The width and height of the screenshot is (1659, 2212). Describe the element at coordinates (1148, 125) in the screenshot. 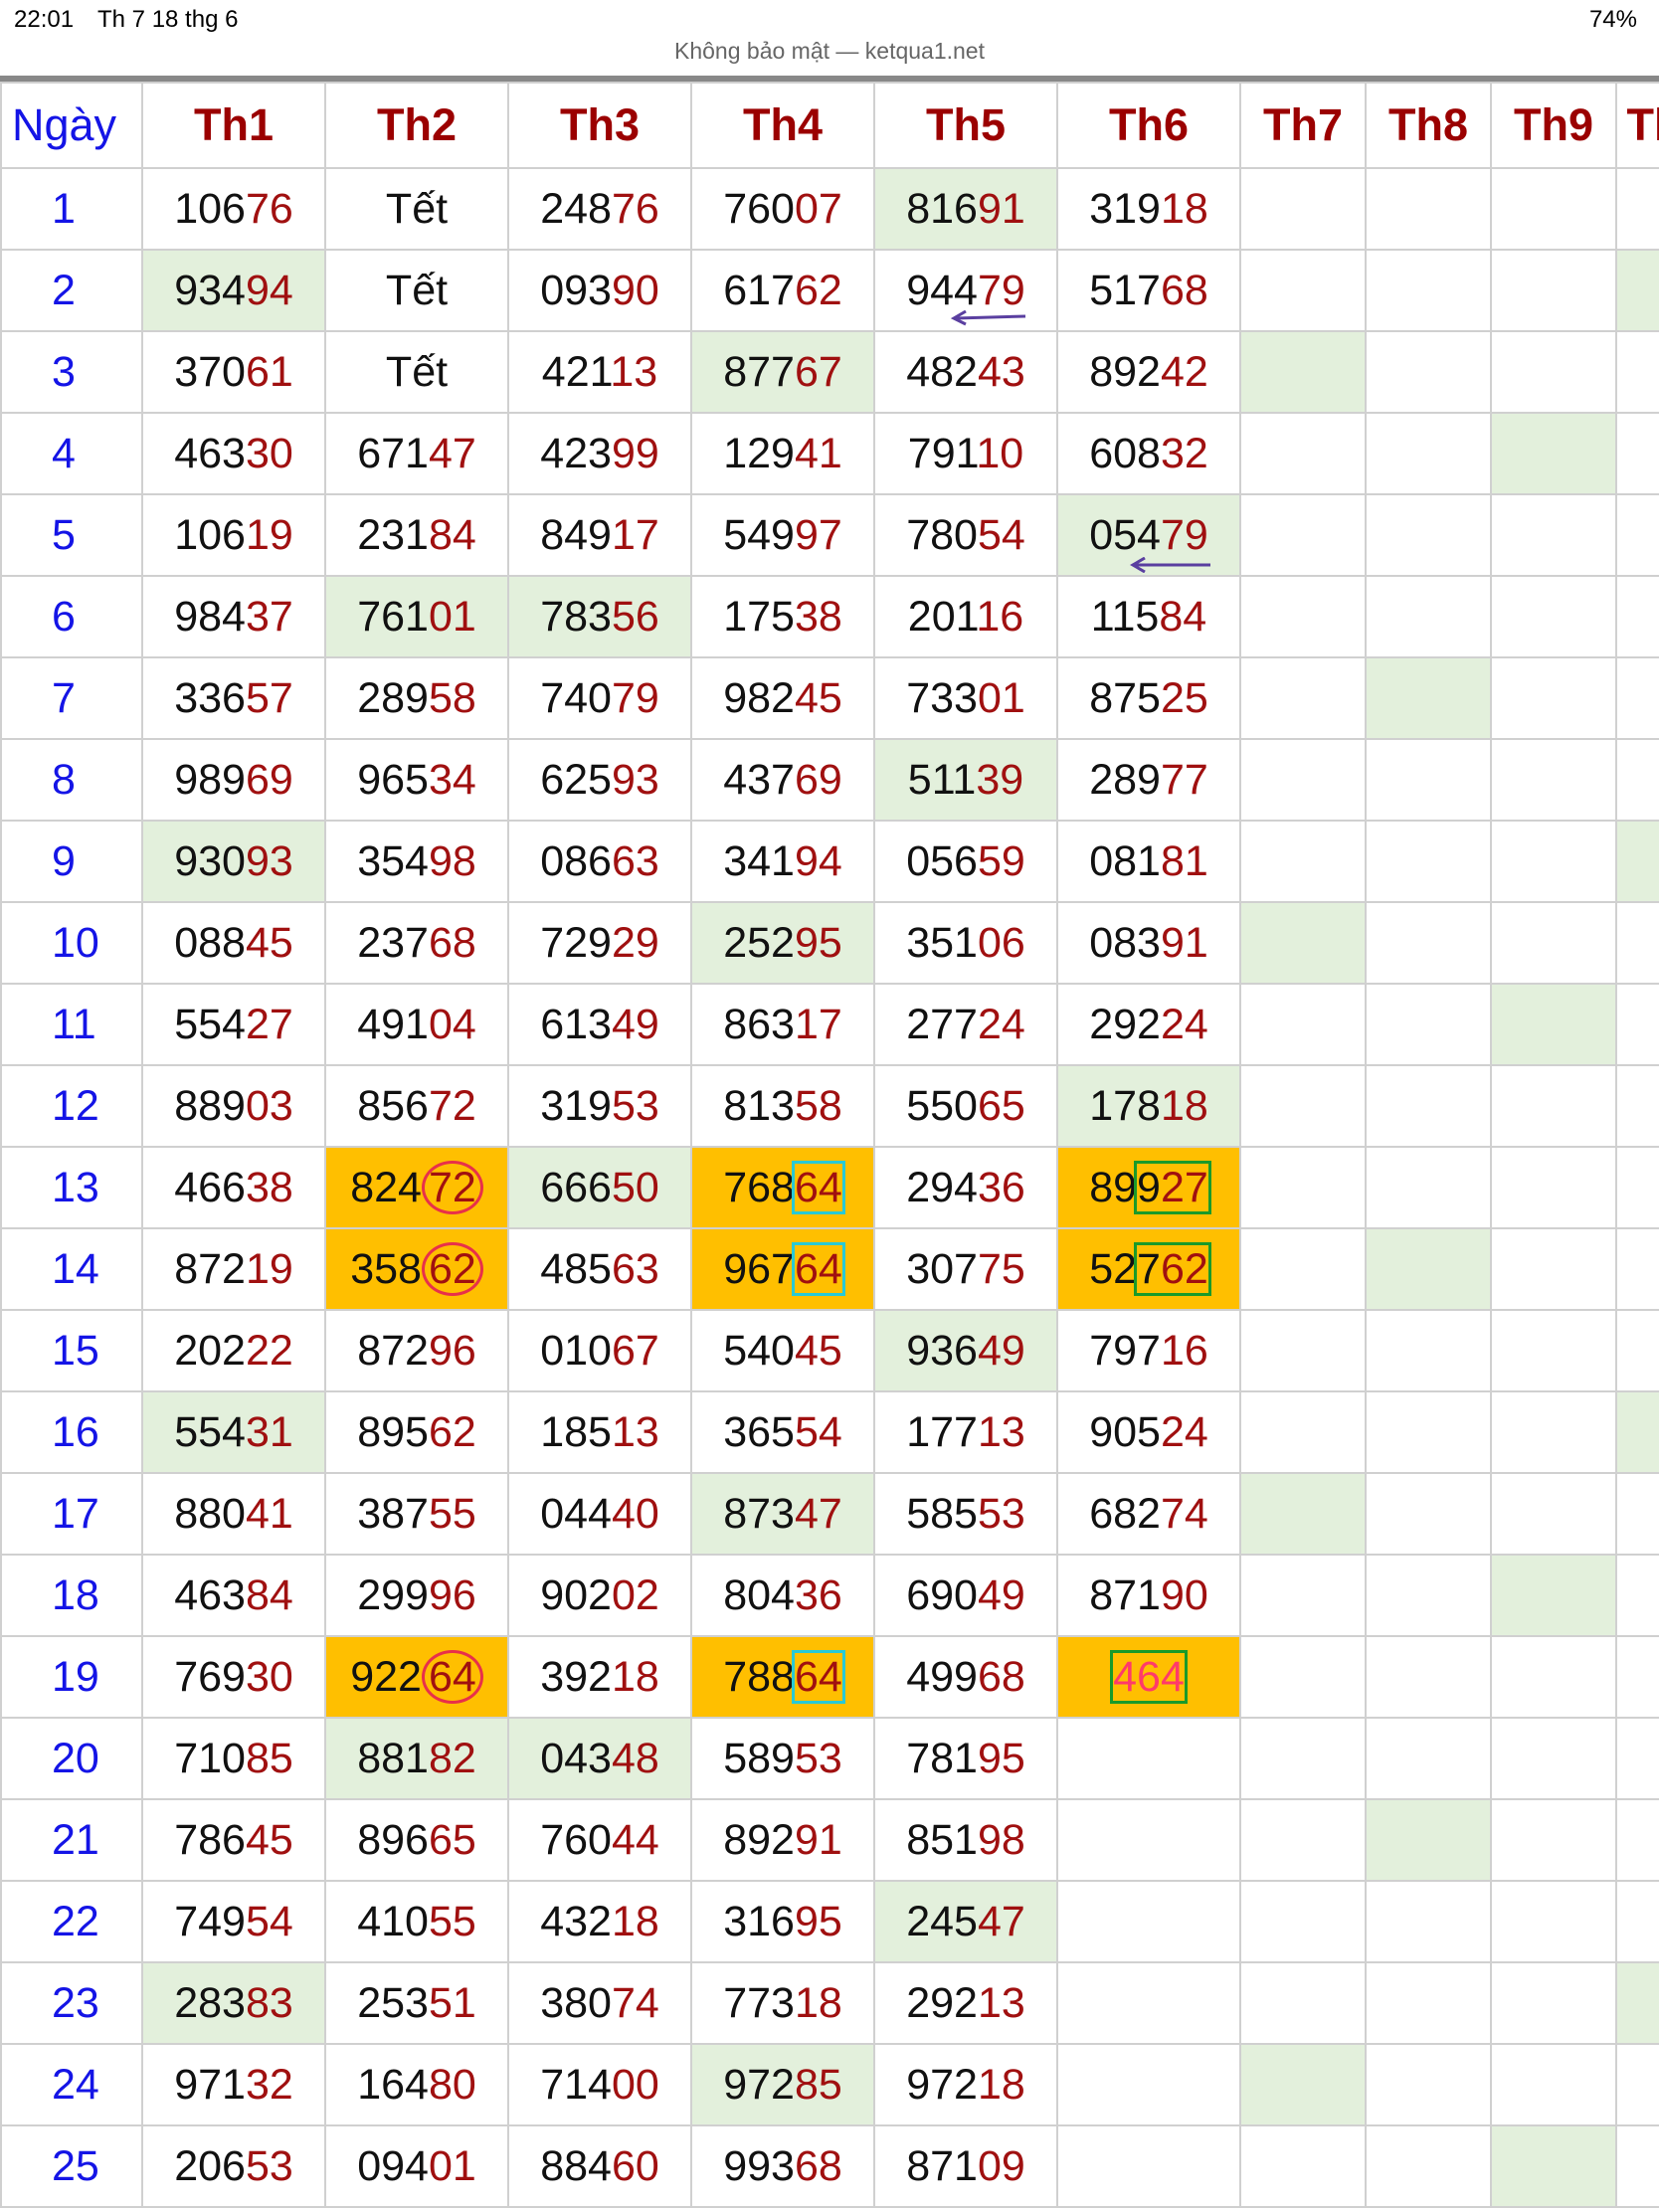

I see `column-header: Th6` at that location.